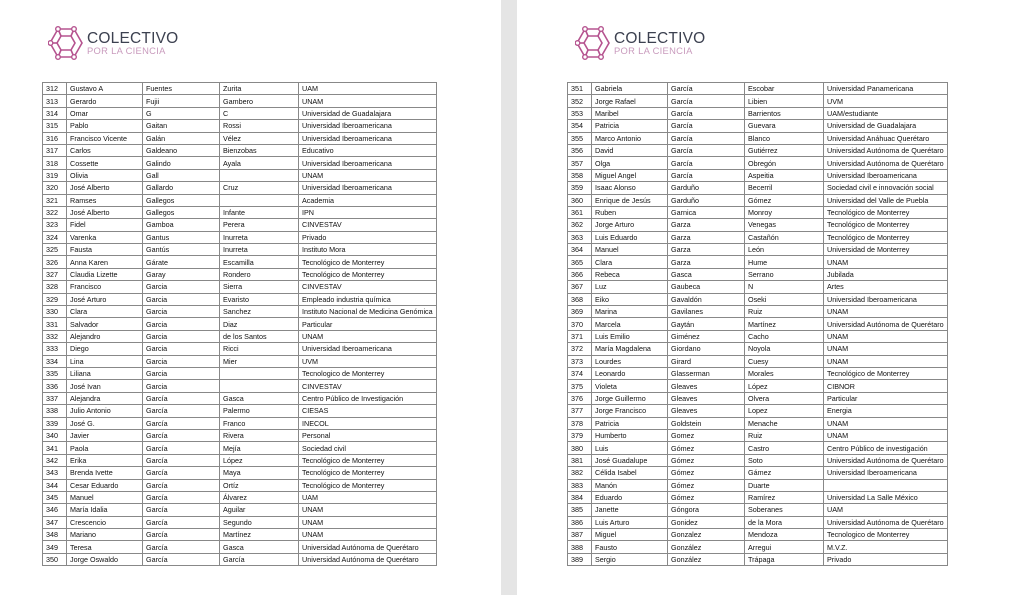 The width and height of the screenshot is (1024, 595). What do you see at coordinates (259, 212) in the screenshot?
I see `second-last-name-cell: Infante` at bounding box center [259, 212].